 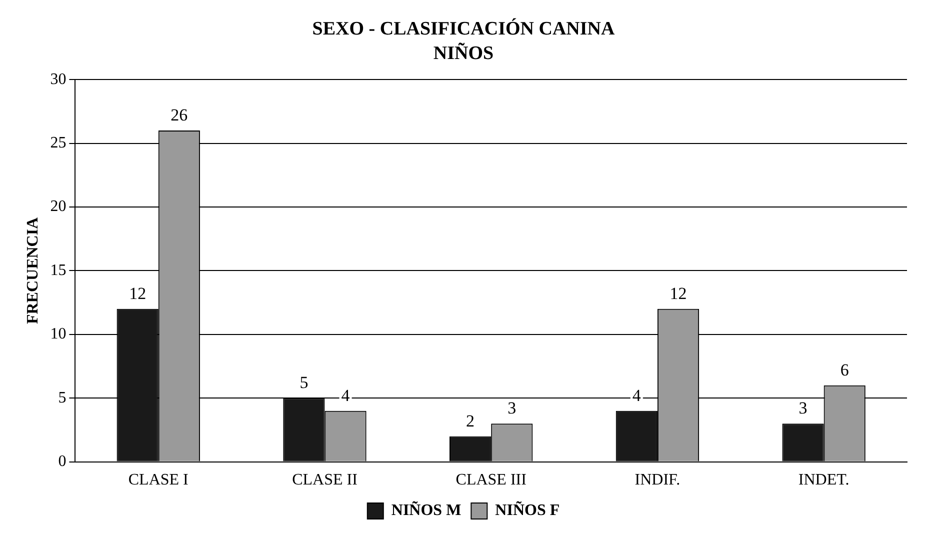 What do you see at coordinates (464, 28) in the screenshot?
I see `chart-title: SEXO - CLASIFICACIÓN CANINA` at bounding box center [464, 28].